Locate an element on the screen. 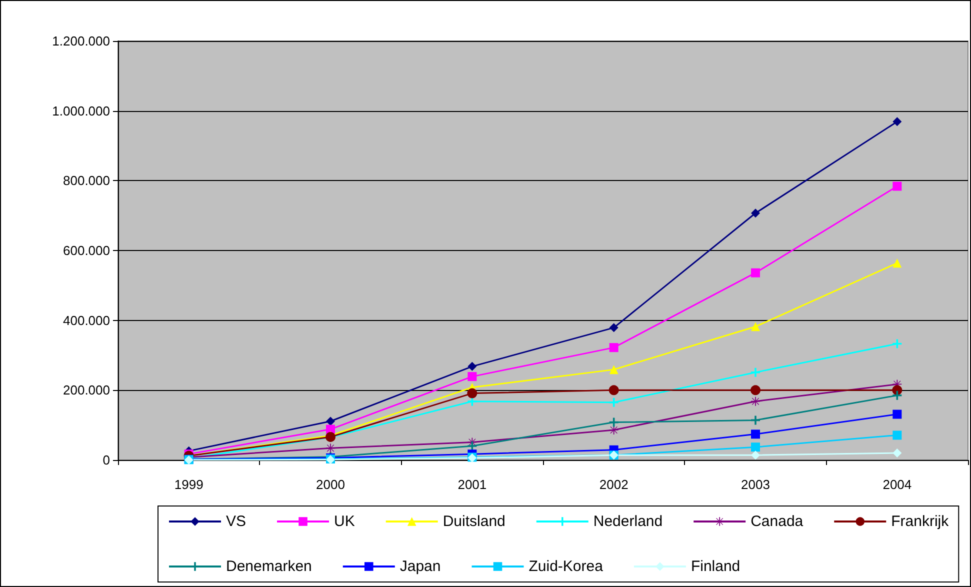  legend-label: UK is located at coordinates (344, 521).